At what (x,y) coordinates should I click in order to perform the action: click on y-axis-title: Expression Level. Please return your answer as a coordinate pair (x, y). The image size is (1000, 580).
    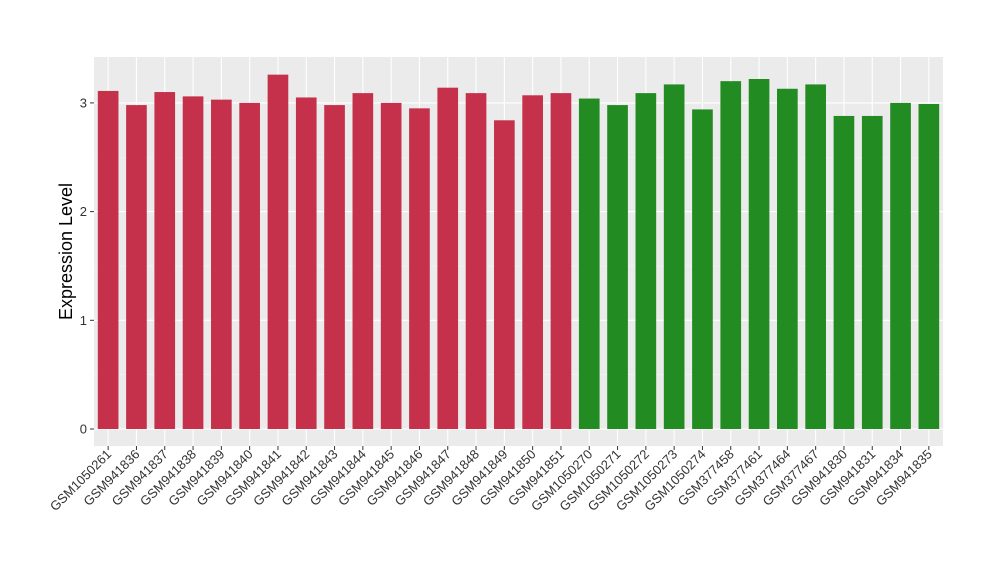
    Looking at the image, I should click on (66, 251).